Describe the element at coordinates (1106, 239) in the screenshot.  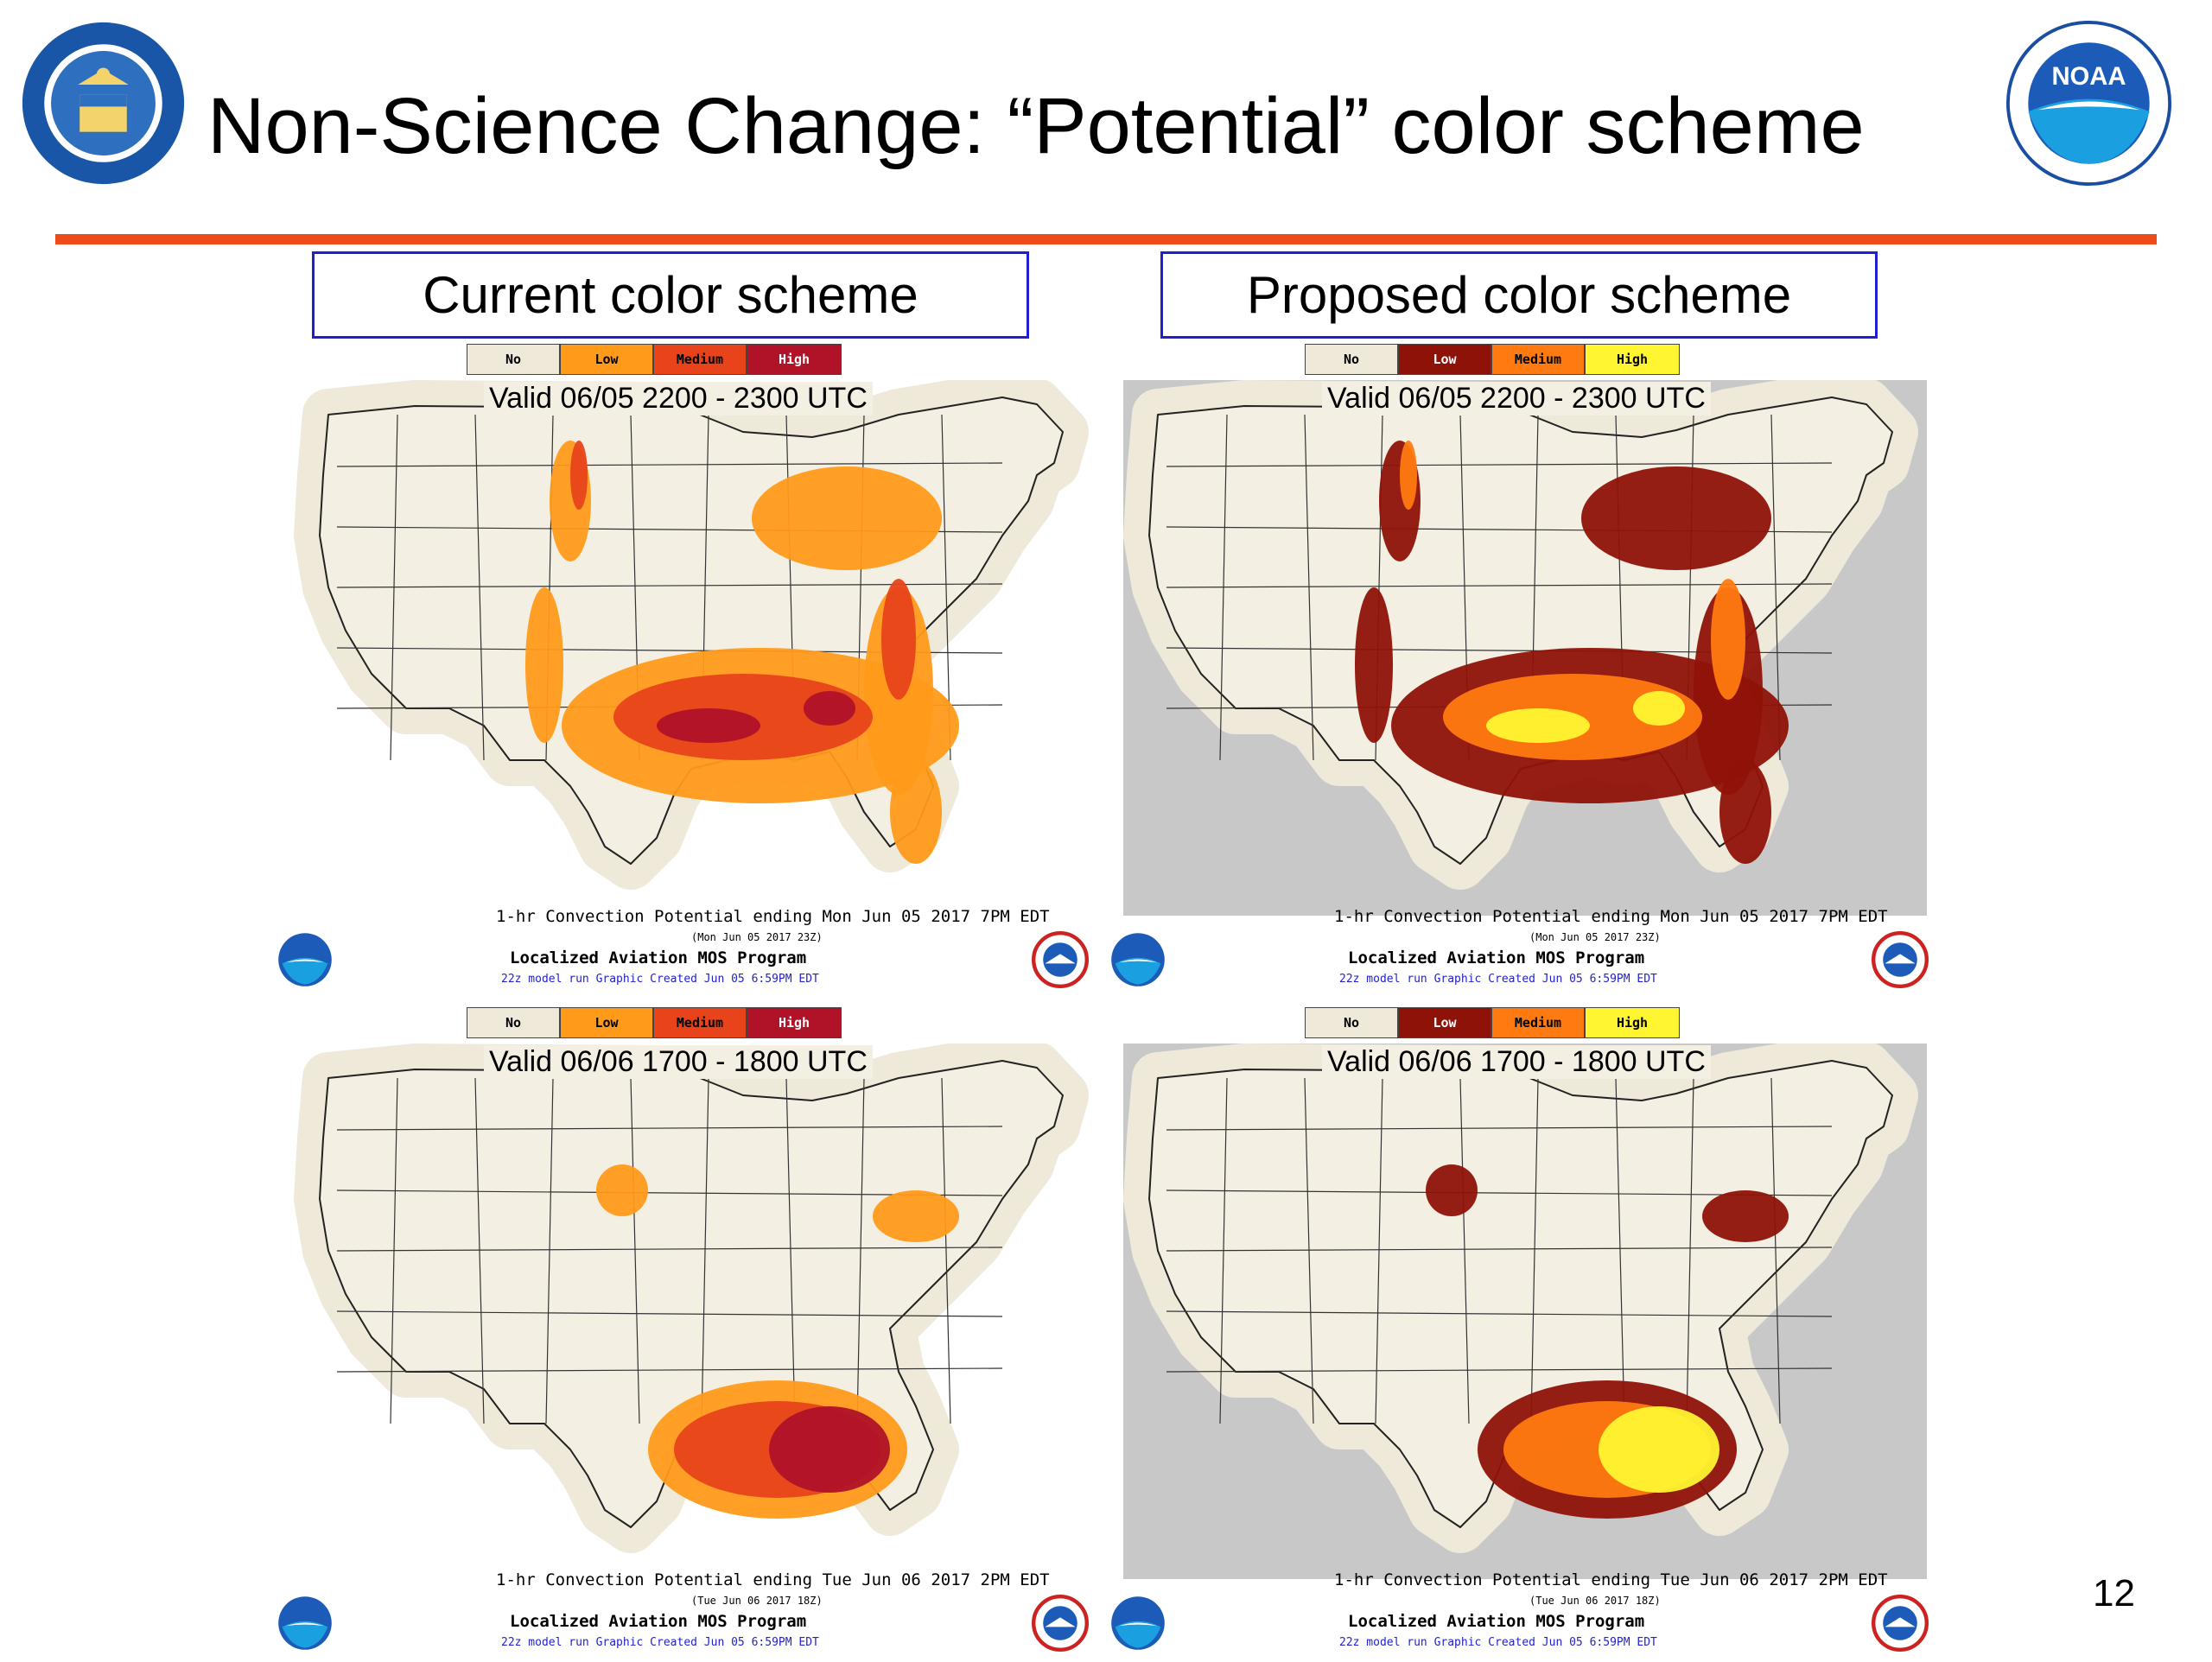
I see `title-divider` at that location.